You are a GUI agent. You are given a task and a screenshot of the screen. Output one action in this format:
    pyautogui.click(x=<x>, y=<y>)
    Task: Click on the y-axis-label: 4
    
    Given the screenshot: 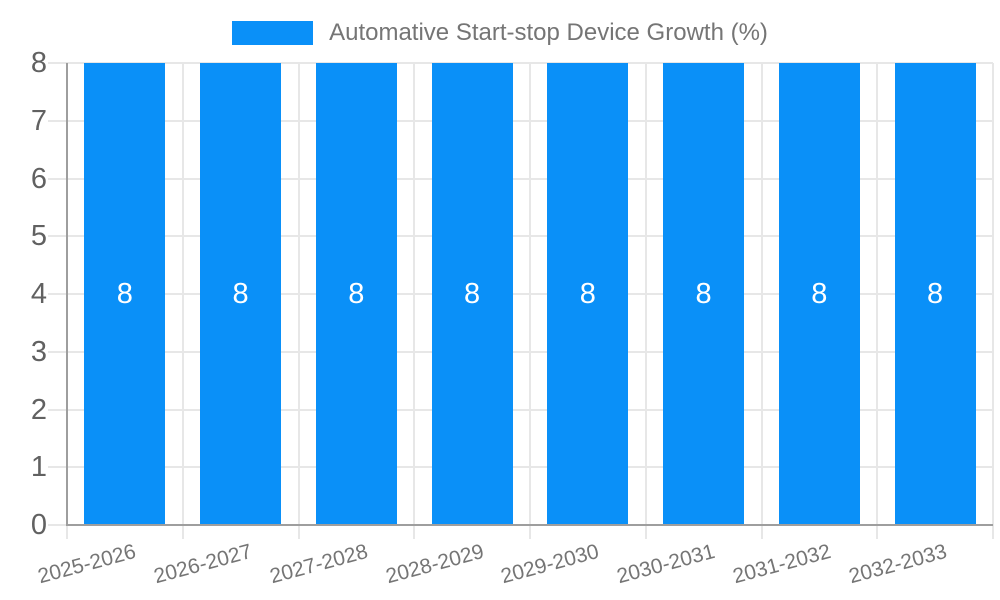 What is the action you would take?
    pyautogui.click(x=38, y=294)
    